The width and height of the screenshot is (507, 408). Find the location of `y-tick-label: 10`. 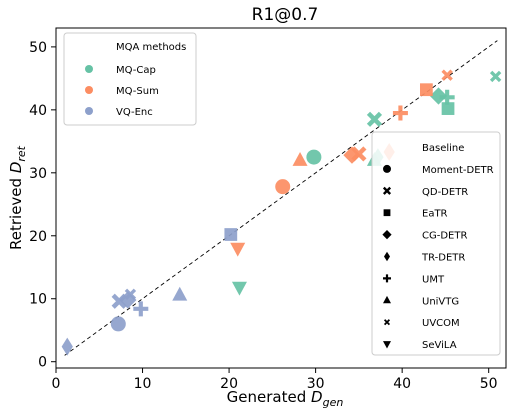

y-tick-label: 10 is located at coordinates (38, 300).